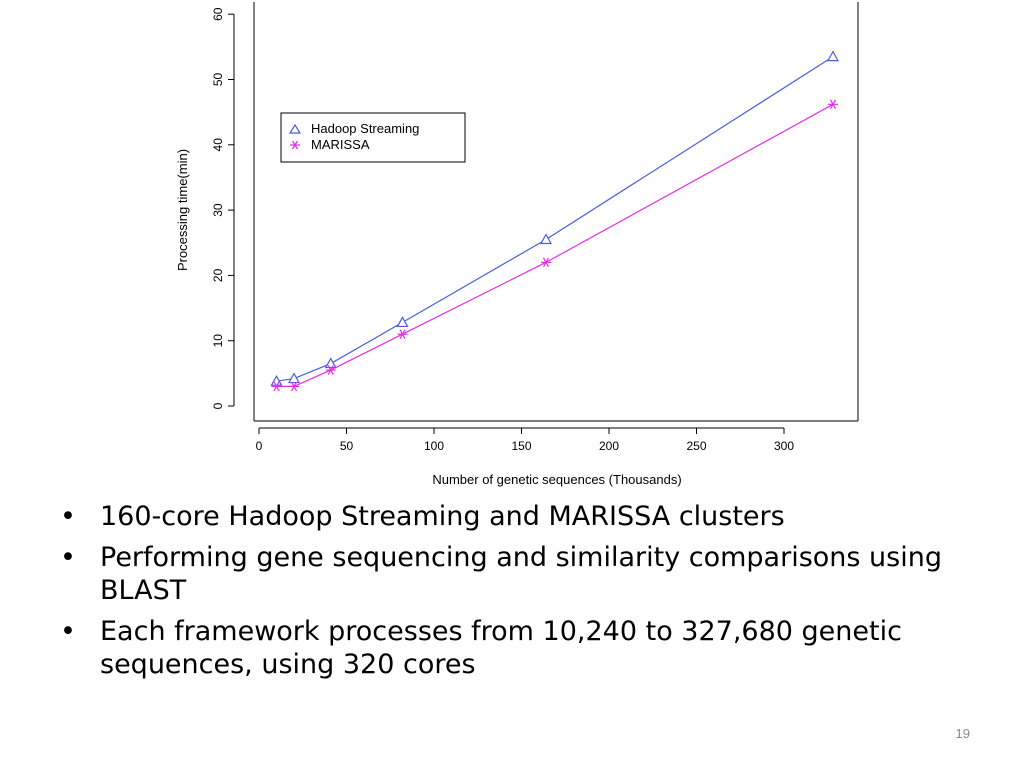 The height and width of the screenshot is (768, 1024). Describe the element at coordinates (784, 446) in the screenshot. I see `x-tick-label: 300` at that location.